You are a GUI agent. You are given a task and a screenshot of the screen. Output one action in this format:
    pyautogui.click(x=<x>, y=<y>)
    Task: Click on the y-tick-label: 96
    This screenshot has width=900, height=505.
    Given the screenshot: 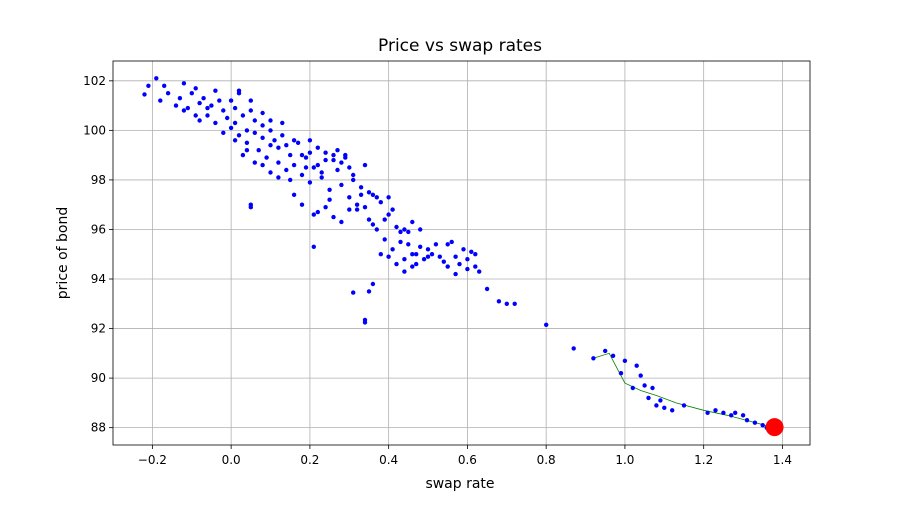 What is the action you would take?
    pyautogui.click(x=98, y=229)
    